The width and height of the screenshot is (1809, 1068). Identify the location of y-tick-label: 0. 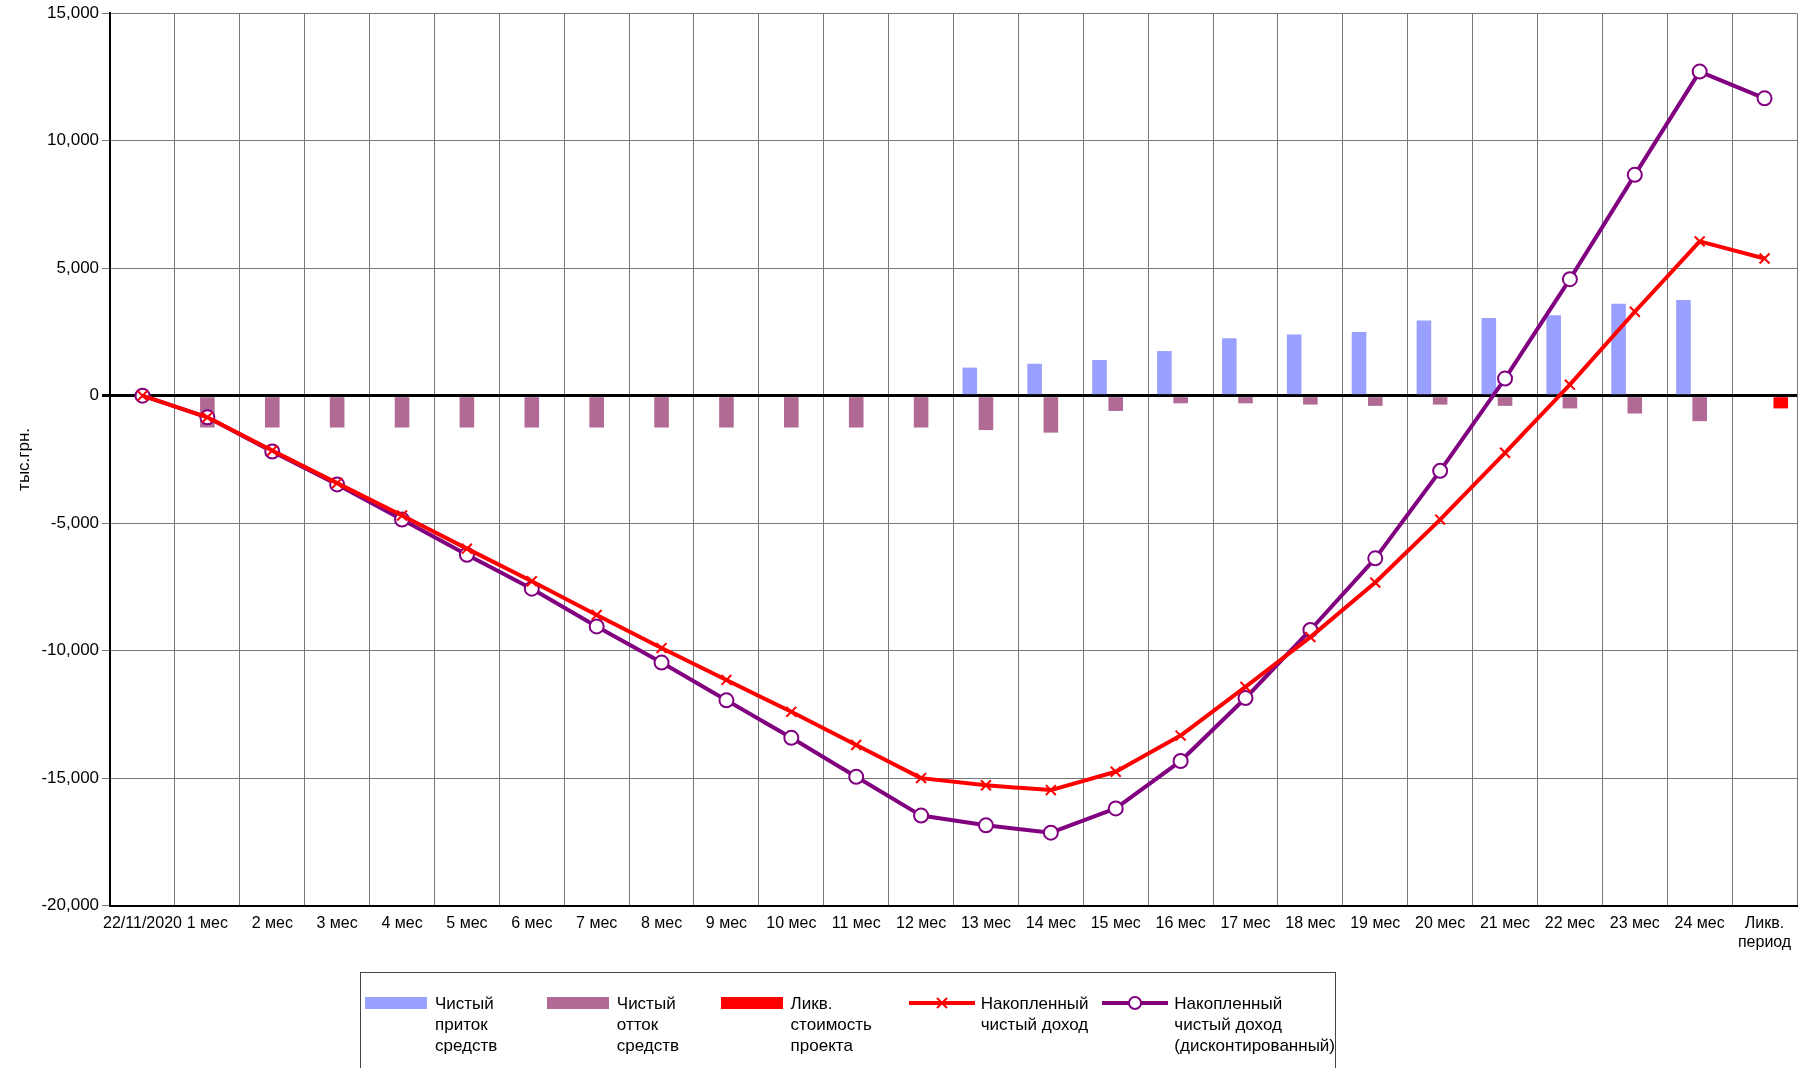
(94, 395).